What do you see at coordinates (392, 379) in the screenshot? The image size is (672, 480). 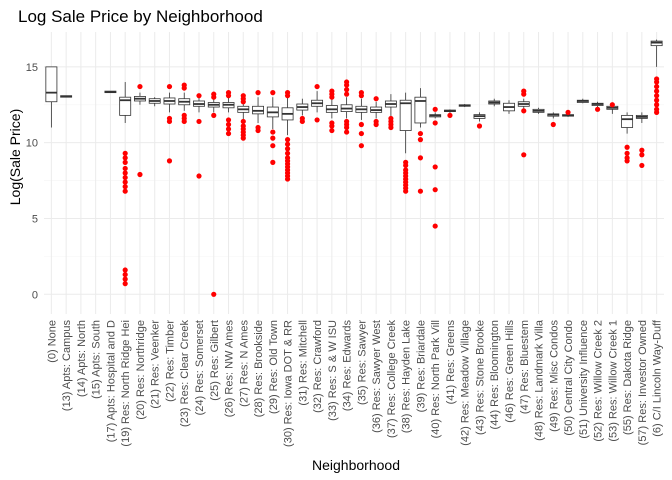 I see `x-tick-label: (37) Res: College Creek` at bounding box center [392, 379].